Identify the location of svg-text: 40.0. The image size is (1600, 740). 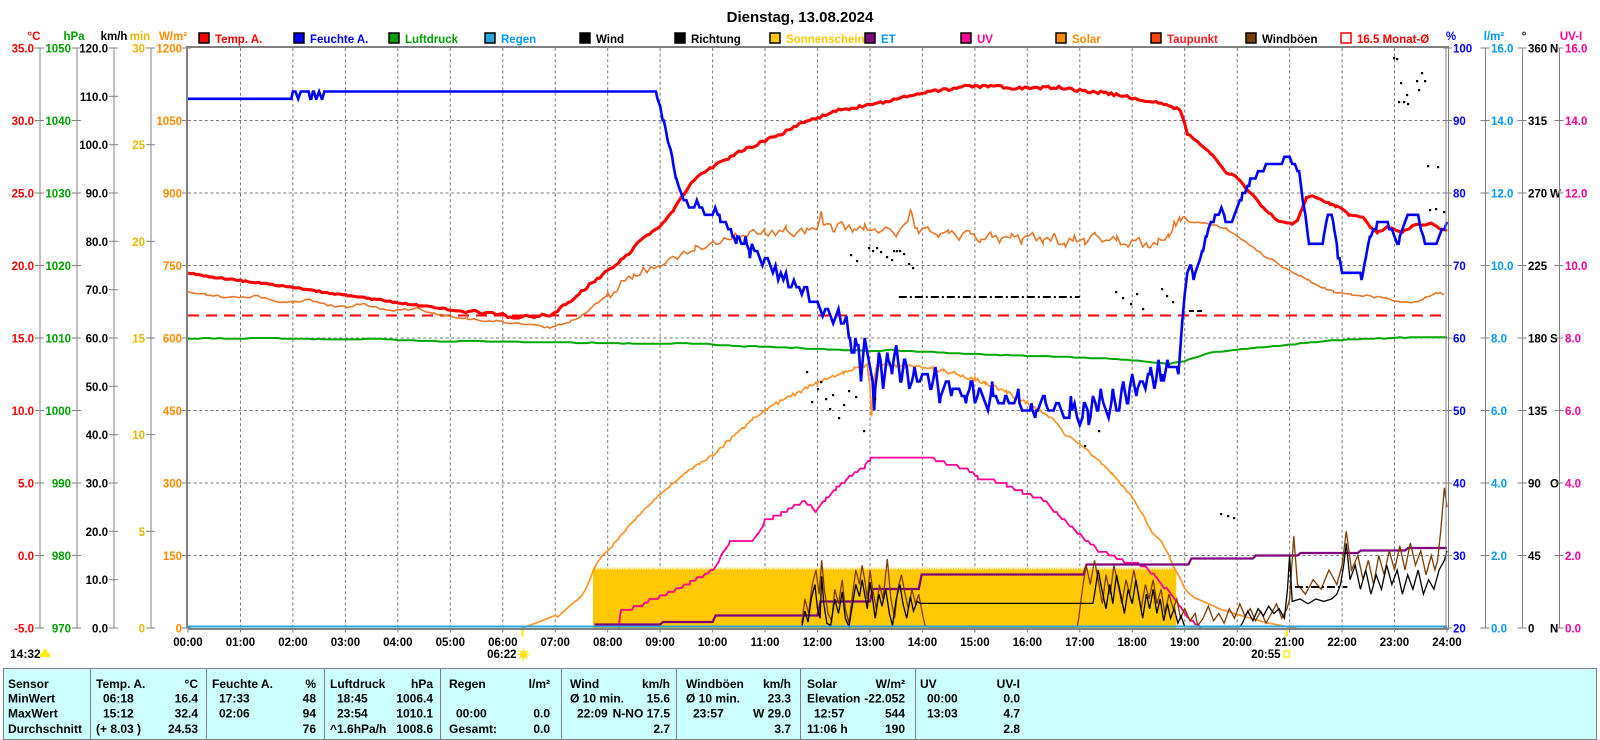
(97, 436).